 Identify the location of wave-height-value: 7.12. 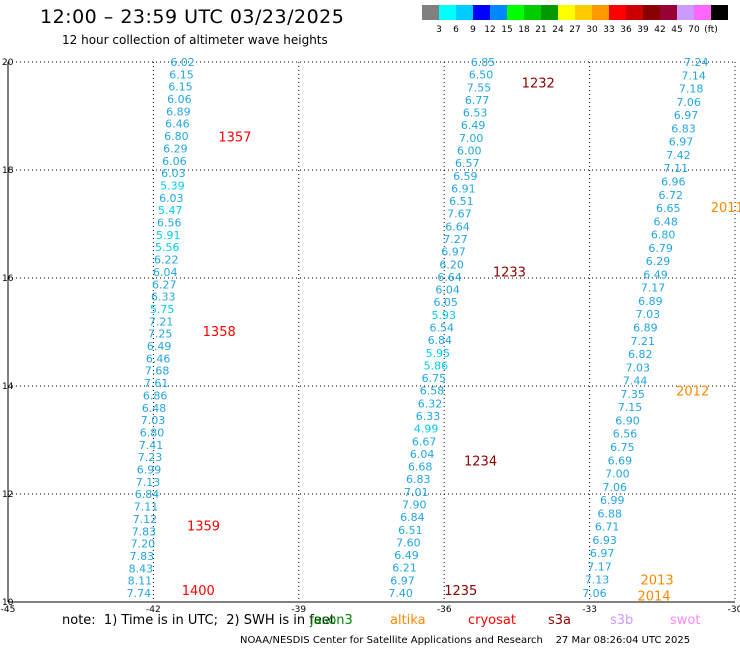
(145, 519).